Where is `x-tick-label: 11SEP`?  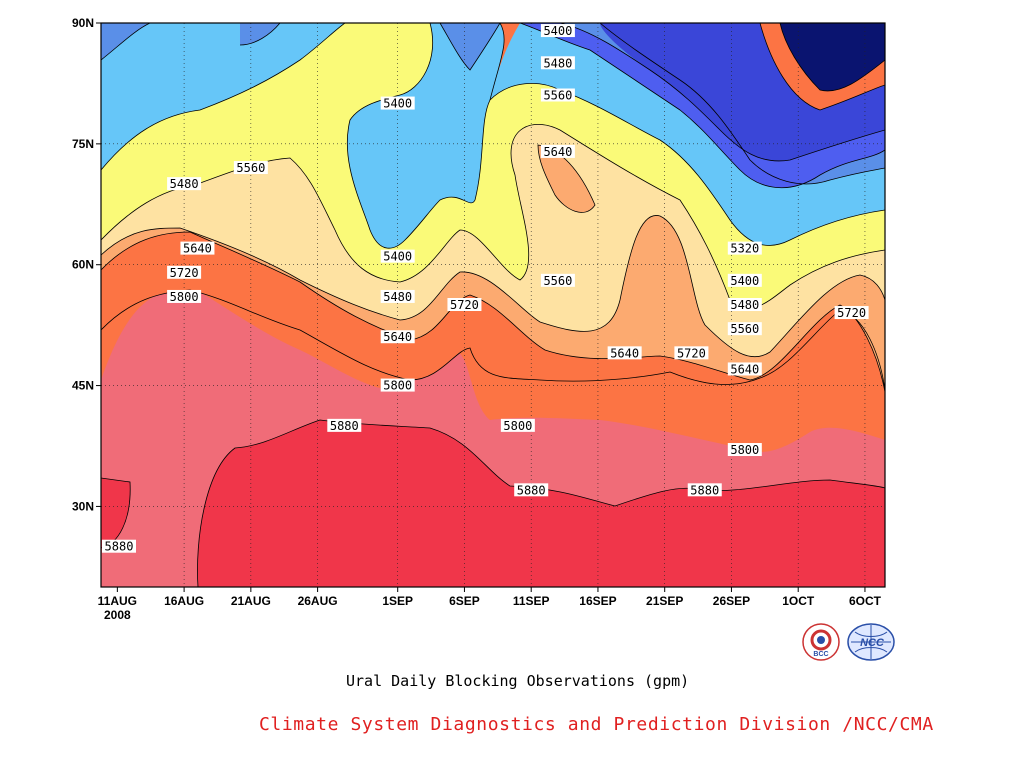
x-tick-label: 11SEP is located at coordinates (531, 601).